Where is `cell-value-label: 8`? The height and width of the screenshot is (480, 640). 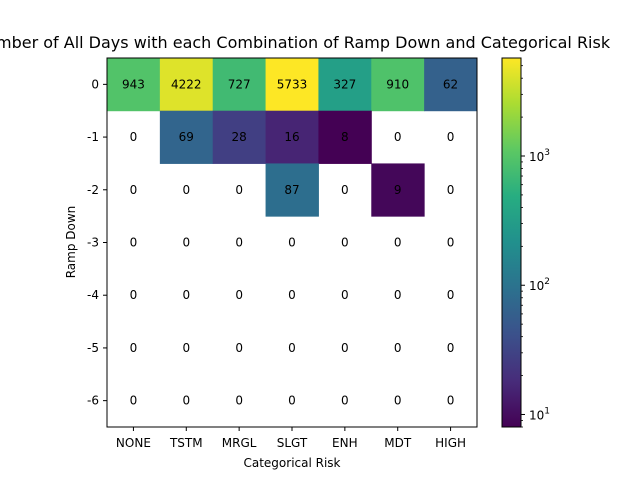 cell-value-label: 8 is located at coordinates (345, 137).